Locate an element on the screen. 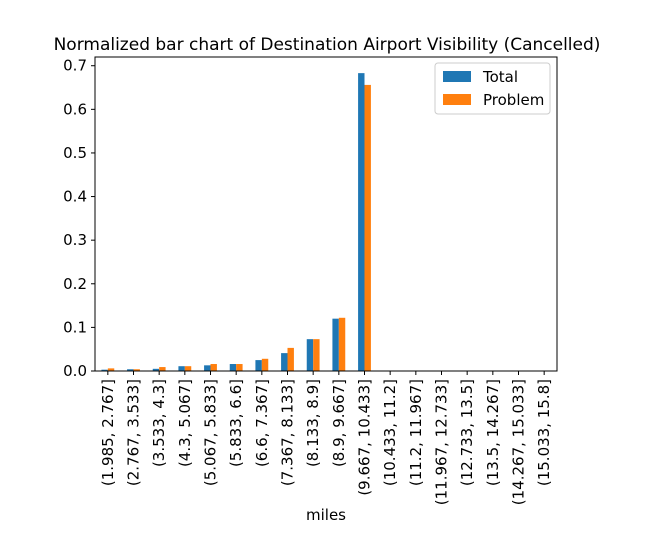 This screenshot has height=559, width=653. y-tick-label: 0.7 is located at coordinates (75, 66).